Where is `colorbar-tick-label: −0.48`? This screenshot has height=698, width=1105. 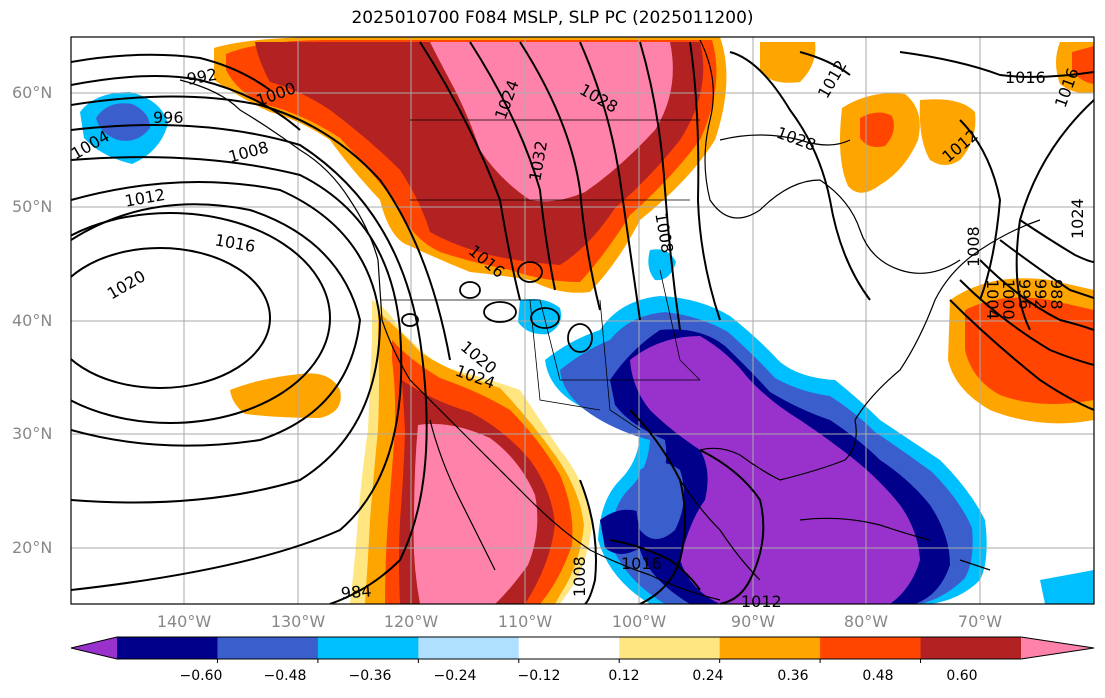
colorbar-tick-label: −0.48 is located at coordinates (285, 676).